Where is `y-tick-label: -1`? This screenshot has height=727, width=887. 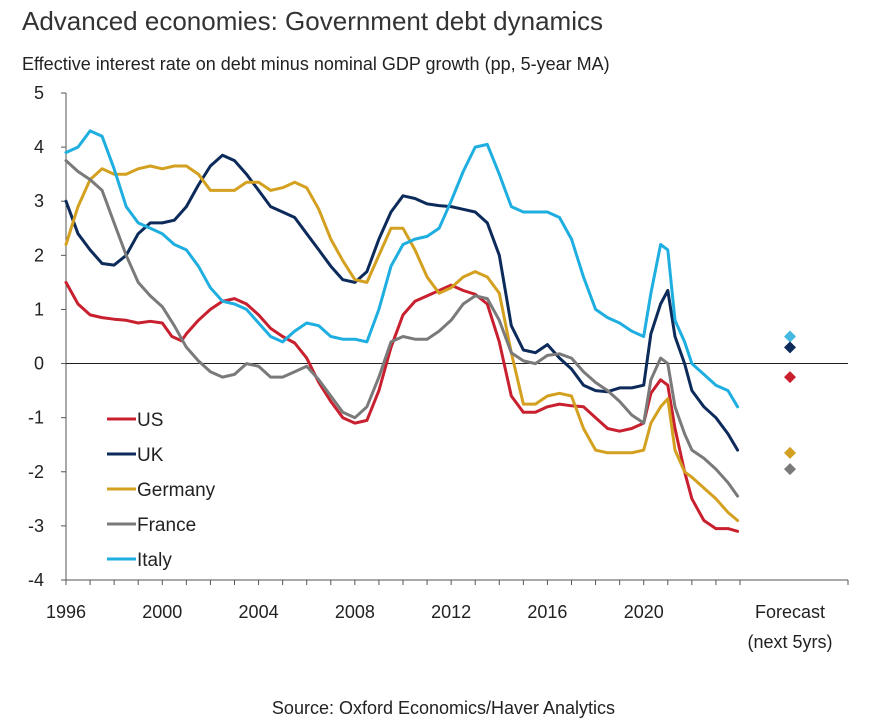 y-tick-label: -1 is located at coordinates (36, 418).